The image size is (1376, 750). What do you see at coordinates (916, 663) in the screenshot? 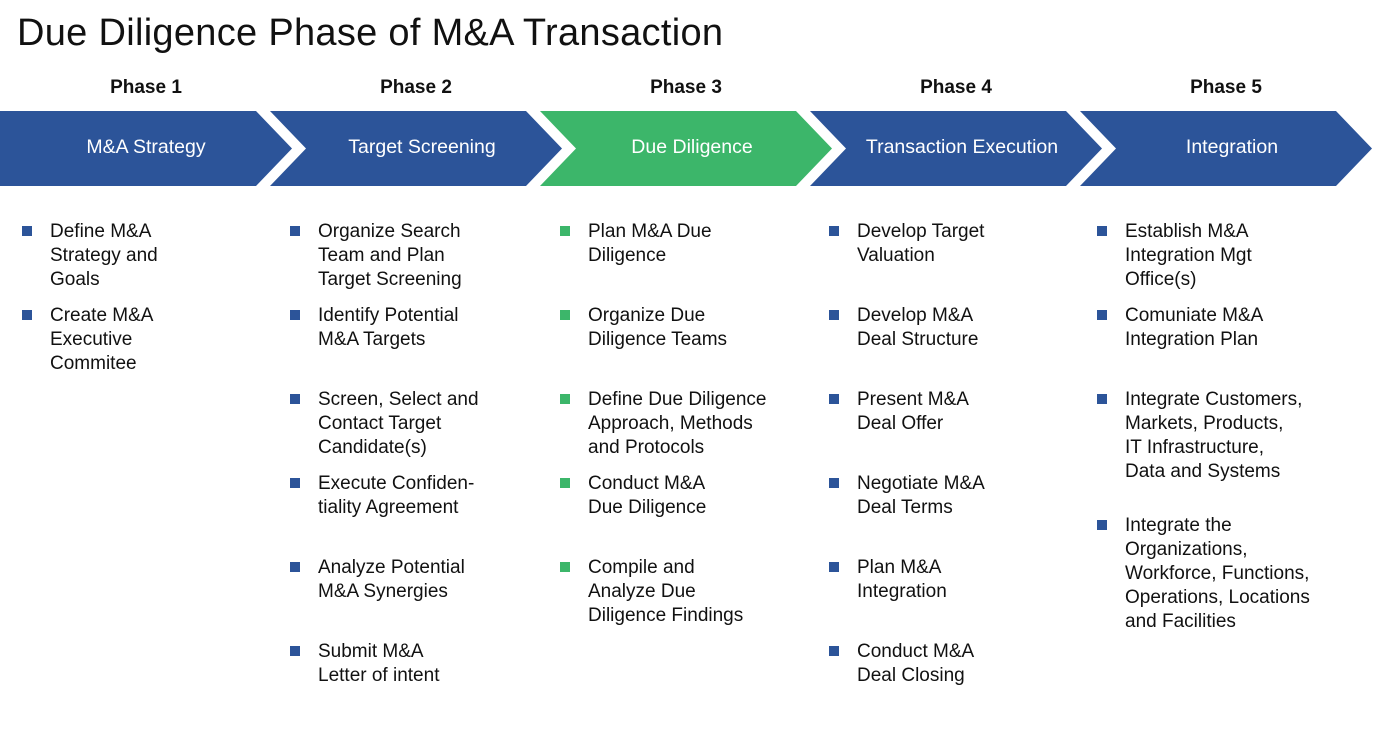
I see `activity-text: Conduct M&A Deal Closing` at bounding box center [916, 663].